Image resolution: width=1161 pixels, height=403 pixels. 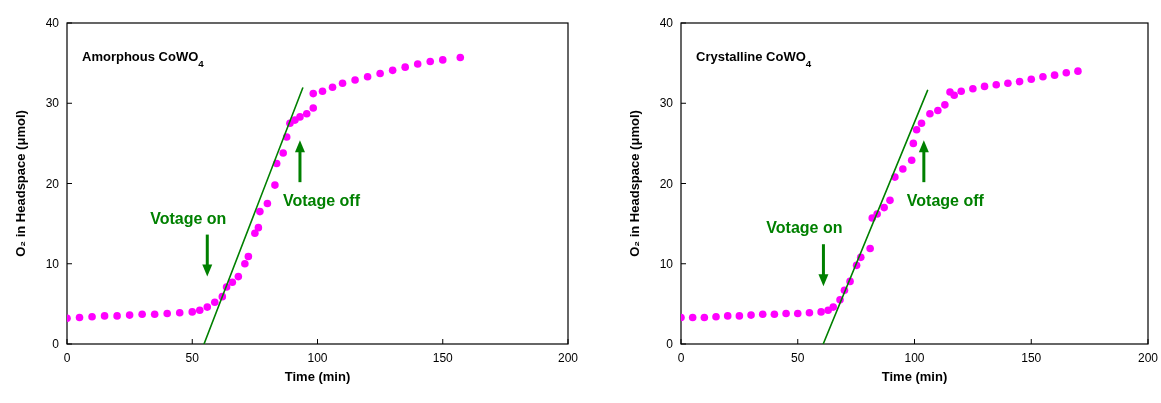 I want to click on annotation: Votage on, so click(x=804, y=228).